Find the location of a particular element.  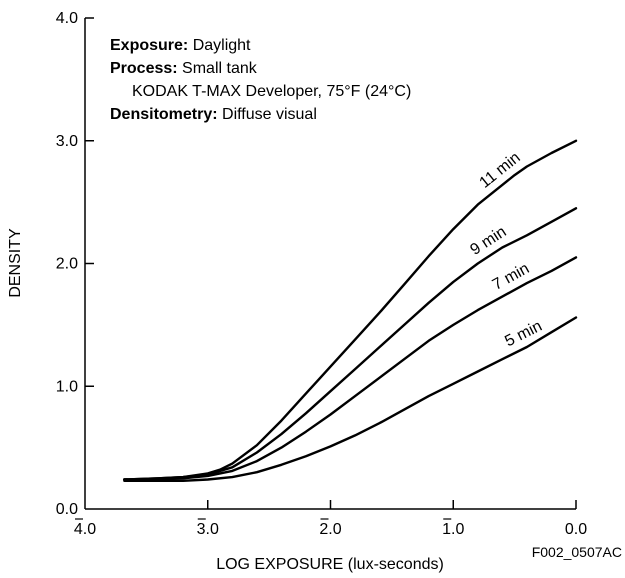

densitometry-line: Densitometry: Diffuse visual is located at coordinates (213, 114).